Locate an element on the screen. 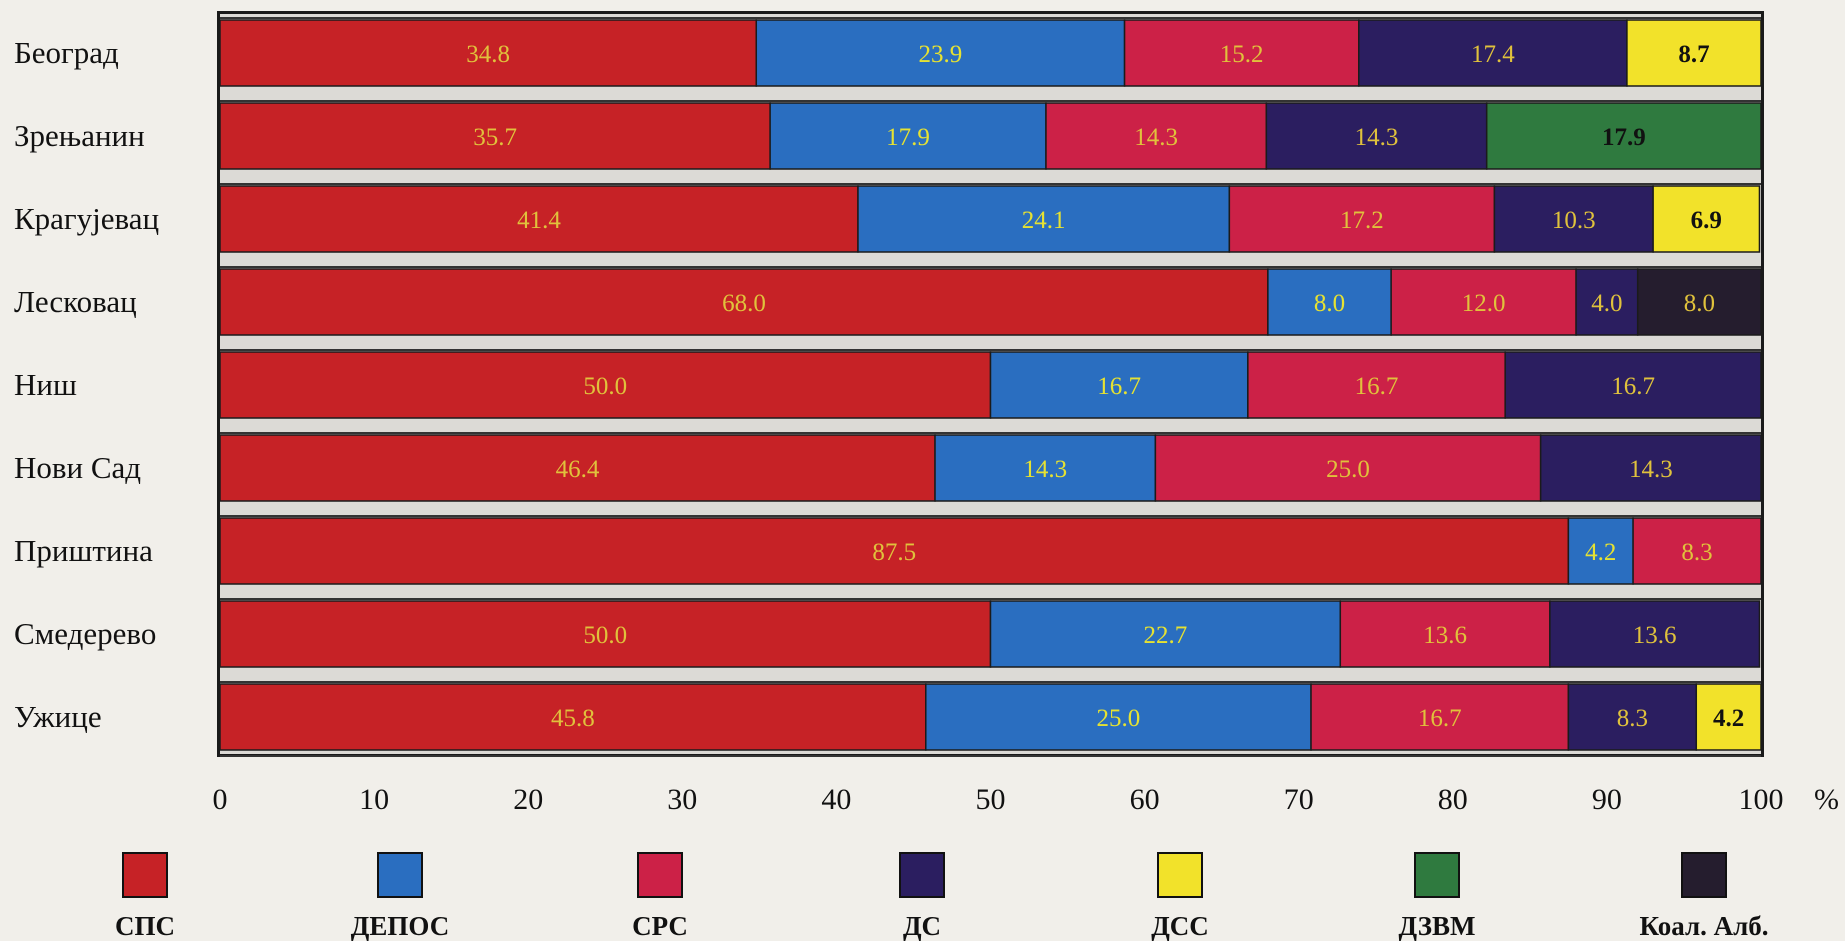  data-label: 4.2 is located at coordinates (1728, 718).